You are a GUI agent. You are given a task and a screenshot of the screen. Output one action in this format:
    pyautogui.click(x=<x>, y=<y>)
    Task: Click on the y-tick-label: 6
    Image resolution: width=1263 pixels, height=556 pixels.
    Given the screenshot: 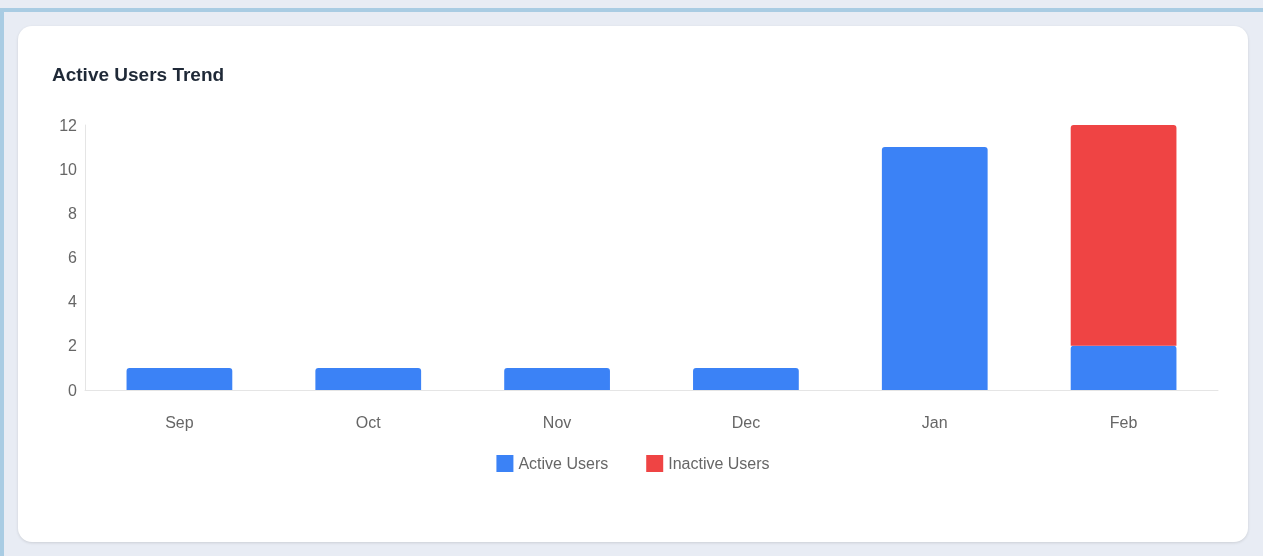 What is the action you would take?
    pyautogui.click(x=73, y=257)
    